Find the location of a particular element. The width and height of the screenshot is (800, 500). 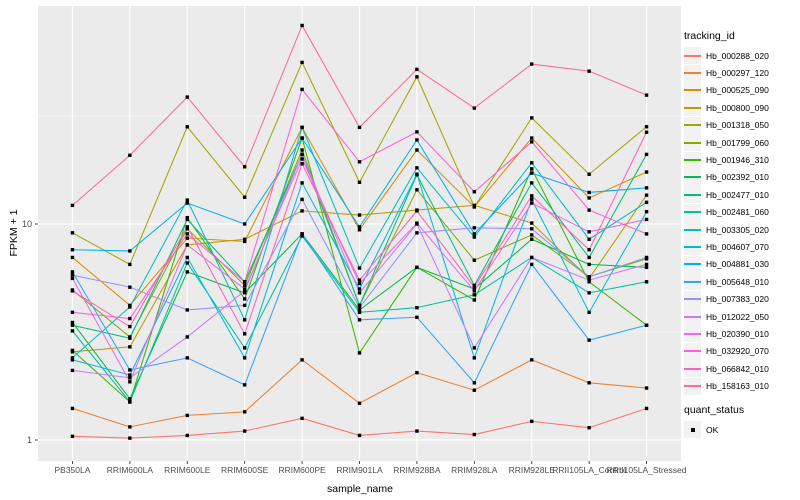

legend-entry: Hb_001318_050 is located at coordinates (741, 125).